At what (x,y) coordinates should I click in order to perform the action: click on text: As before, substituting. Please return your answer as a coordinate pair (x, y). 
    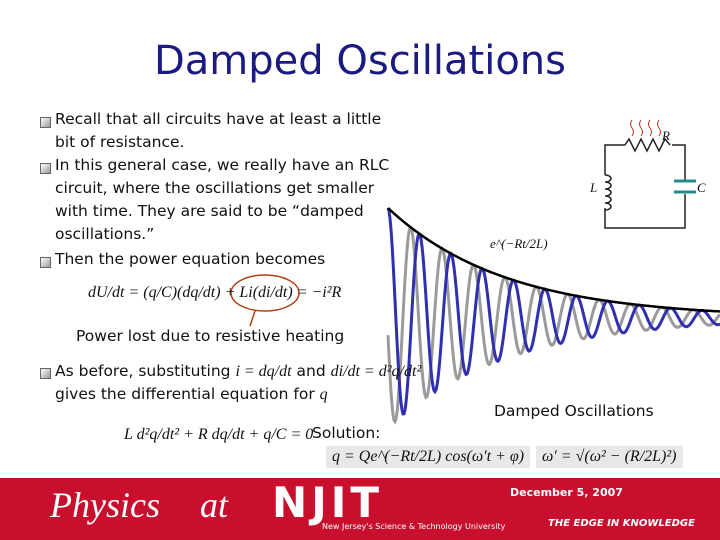
    Looking at the image, I should click on (143, 371).